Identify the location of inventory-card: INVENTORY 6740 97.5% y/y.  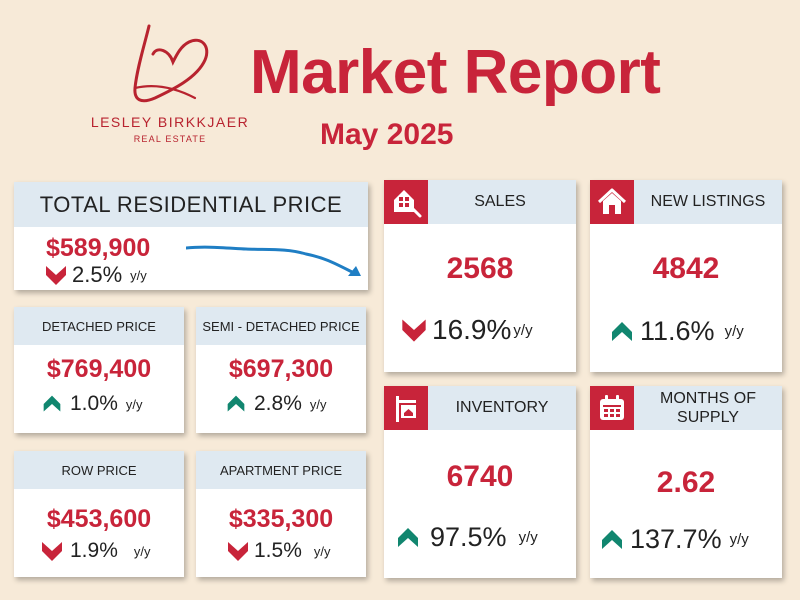
(480, 482).